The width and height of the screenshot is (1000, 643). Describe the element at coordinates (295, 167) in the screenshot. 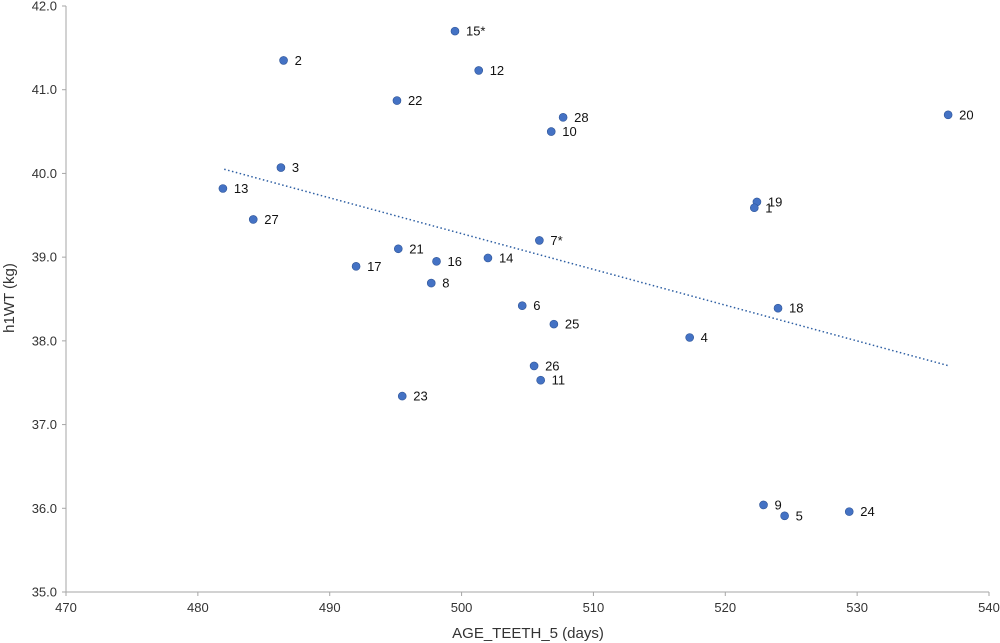

I see `data-point-label: 3` at that location.